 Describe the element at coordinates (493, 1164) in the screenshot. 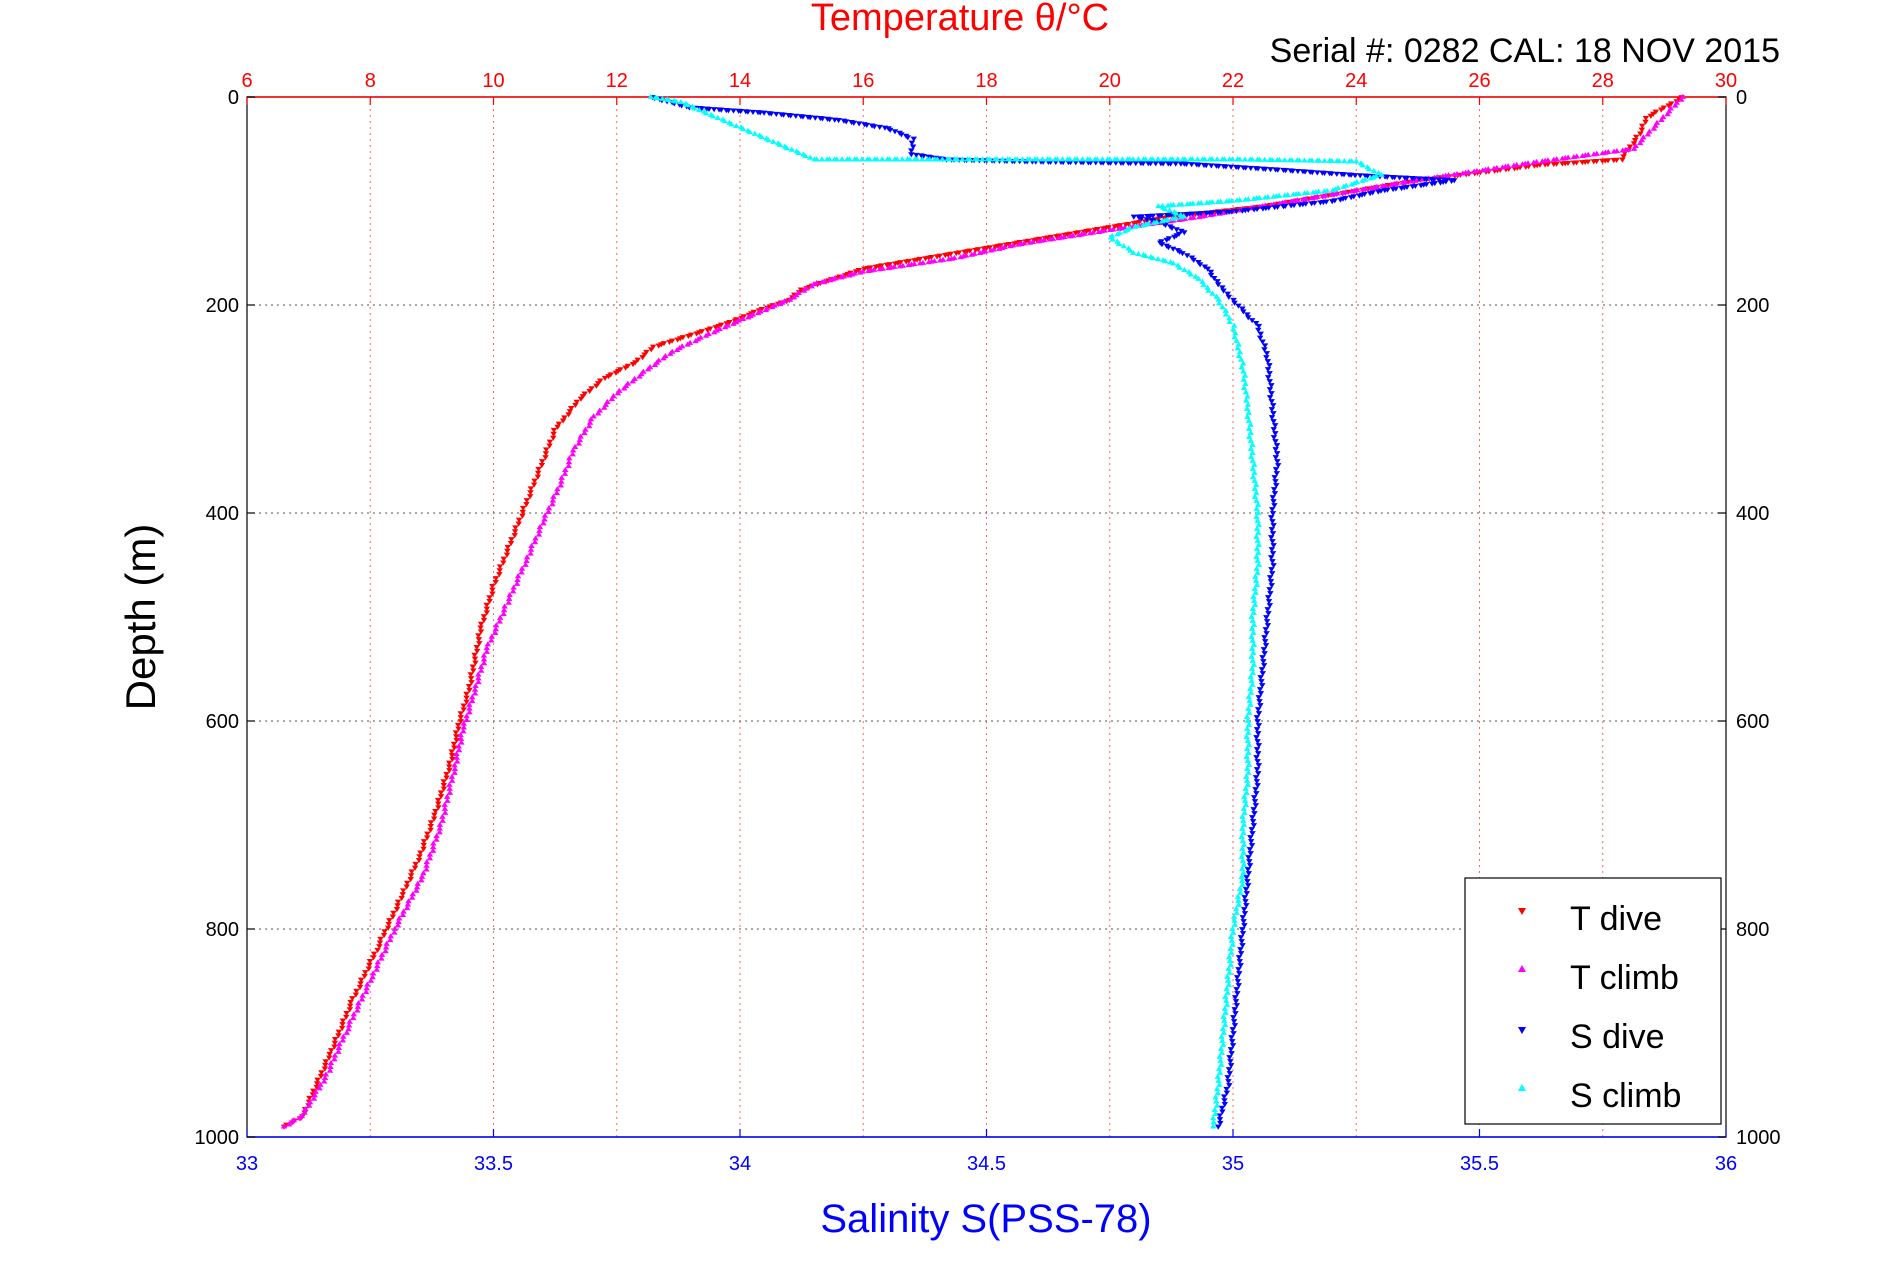

I see `bottom-tick-label: 33.5` at that location.